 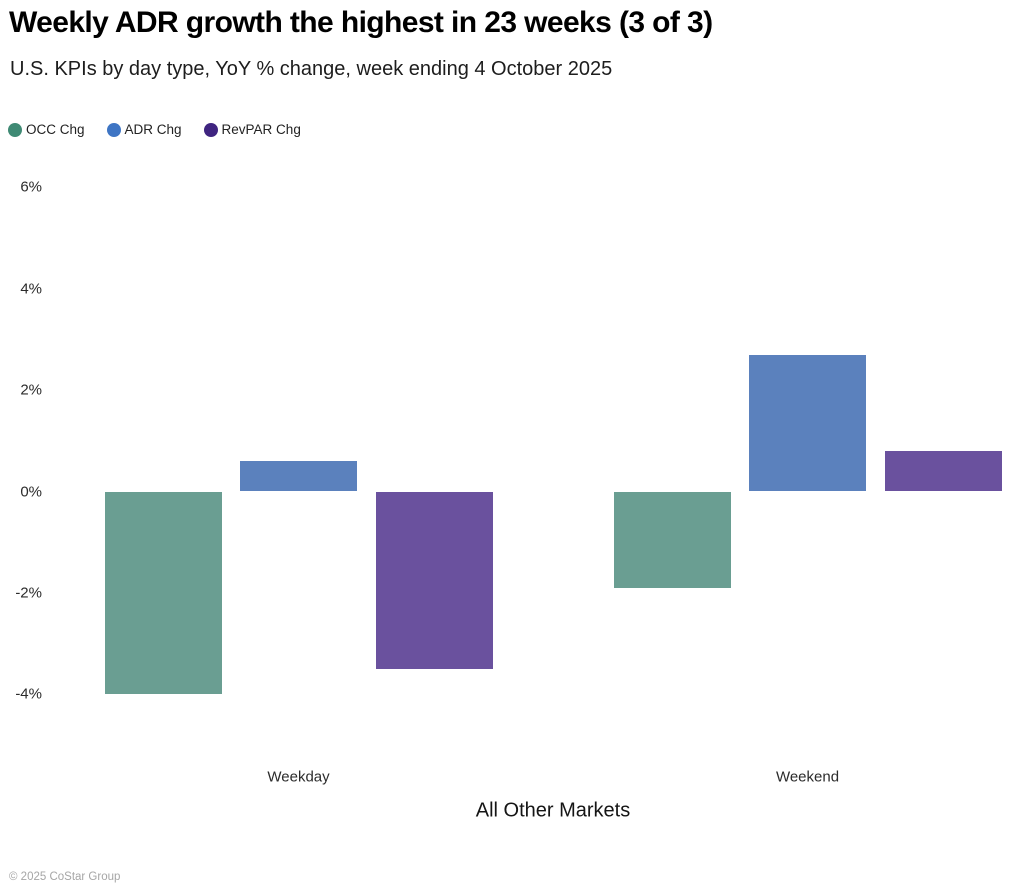 I want to click on x-axis-title: All Other Markets, so click(x=553, y=810).